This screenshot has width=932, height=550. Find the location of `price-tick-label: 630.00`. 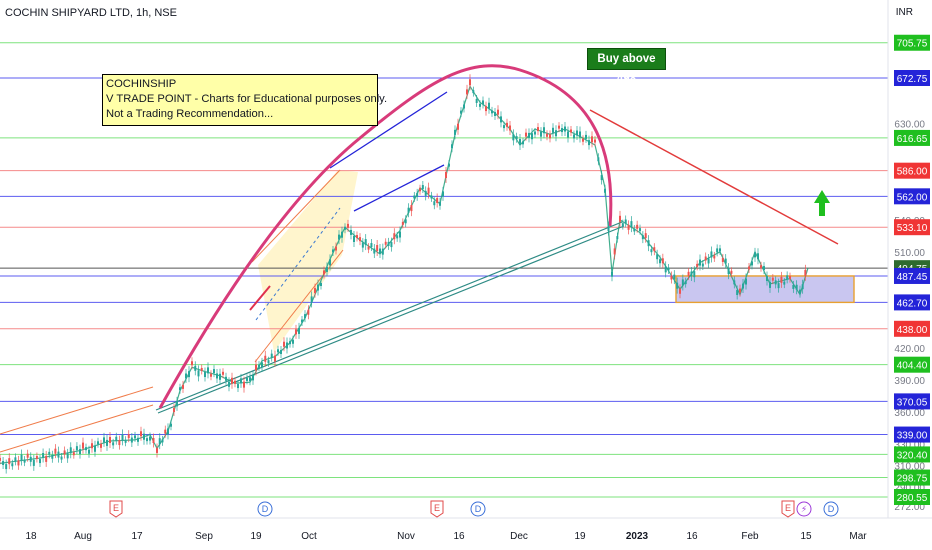

price-tick-label: 630.00 is located at coordinates (909, 125).